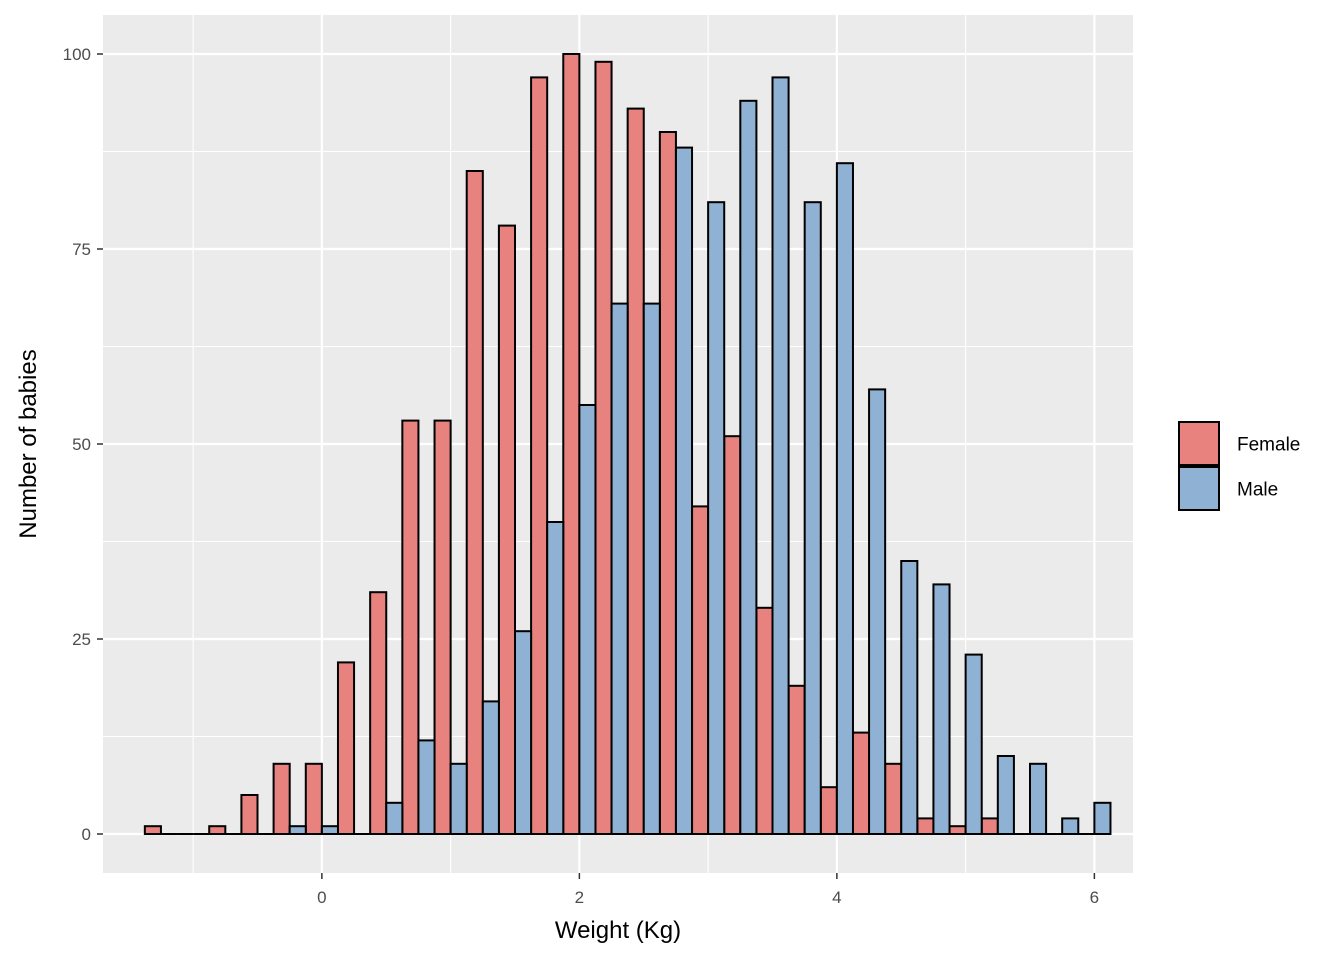 This screenshot has height=960, width=1344. Describe the element at coordinates (618, 930) in the screenshot. I see `x-axis-title: Weight (Kg)` at that location.